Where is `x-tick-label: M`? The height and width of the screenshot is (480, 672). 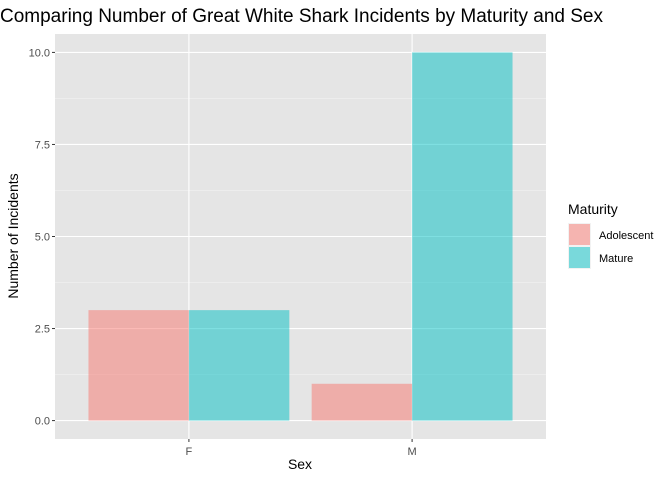
x-tick-label: M is located at coordinates (412, 452).